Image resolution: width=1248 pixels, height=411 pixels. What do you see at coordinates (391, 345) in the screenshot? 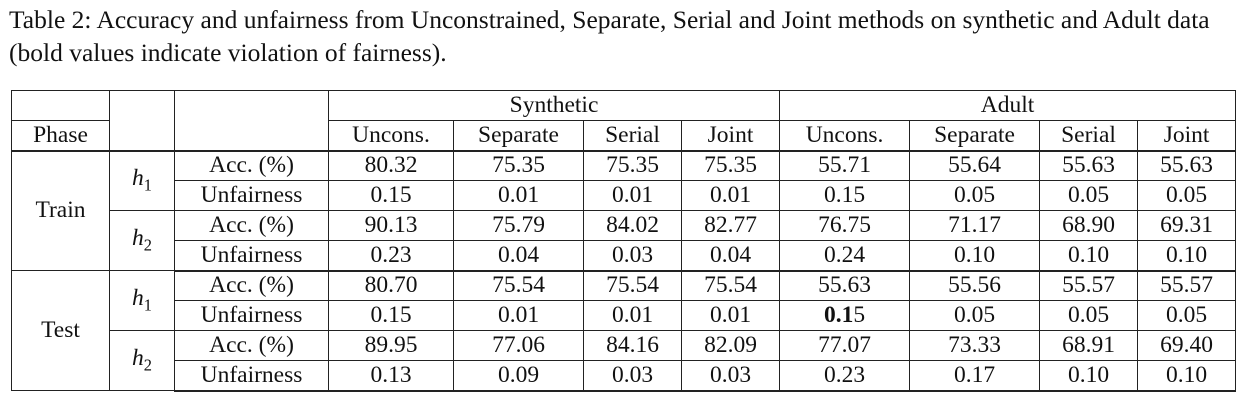
I see `value-cell: 89.95` at bounding box center [391, 345].